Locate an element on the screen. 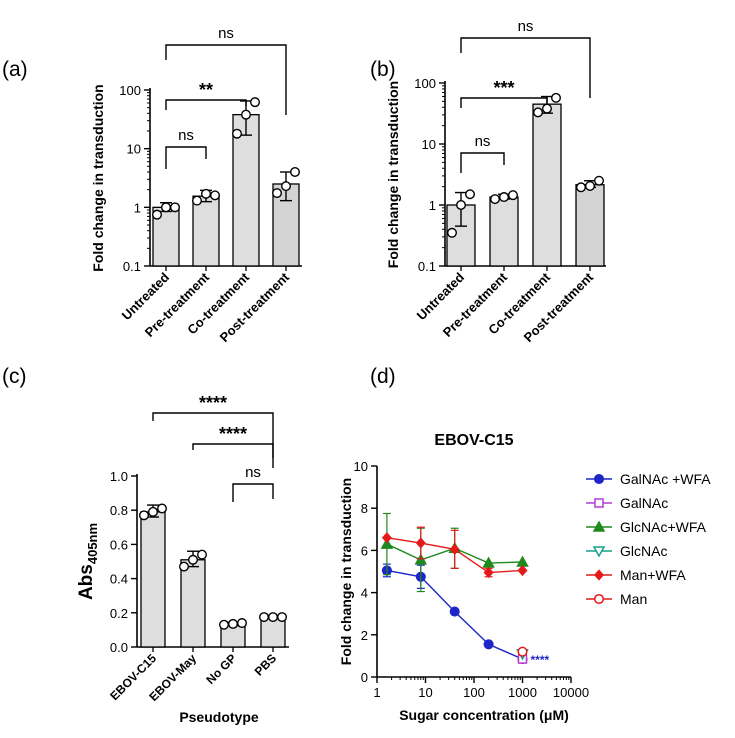 The width and height of the screenshot is (735, 738). x-tick-label: No GP is located at coordinates (221, 669).